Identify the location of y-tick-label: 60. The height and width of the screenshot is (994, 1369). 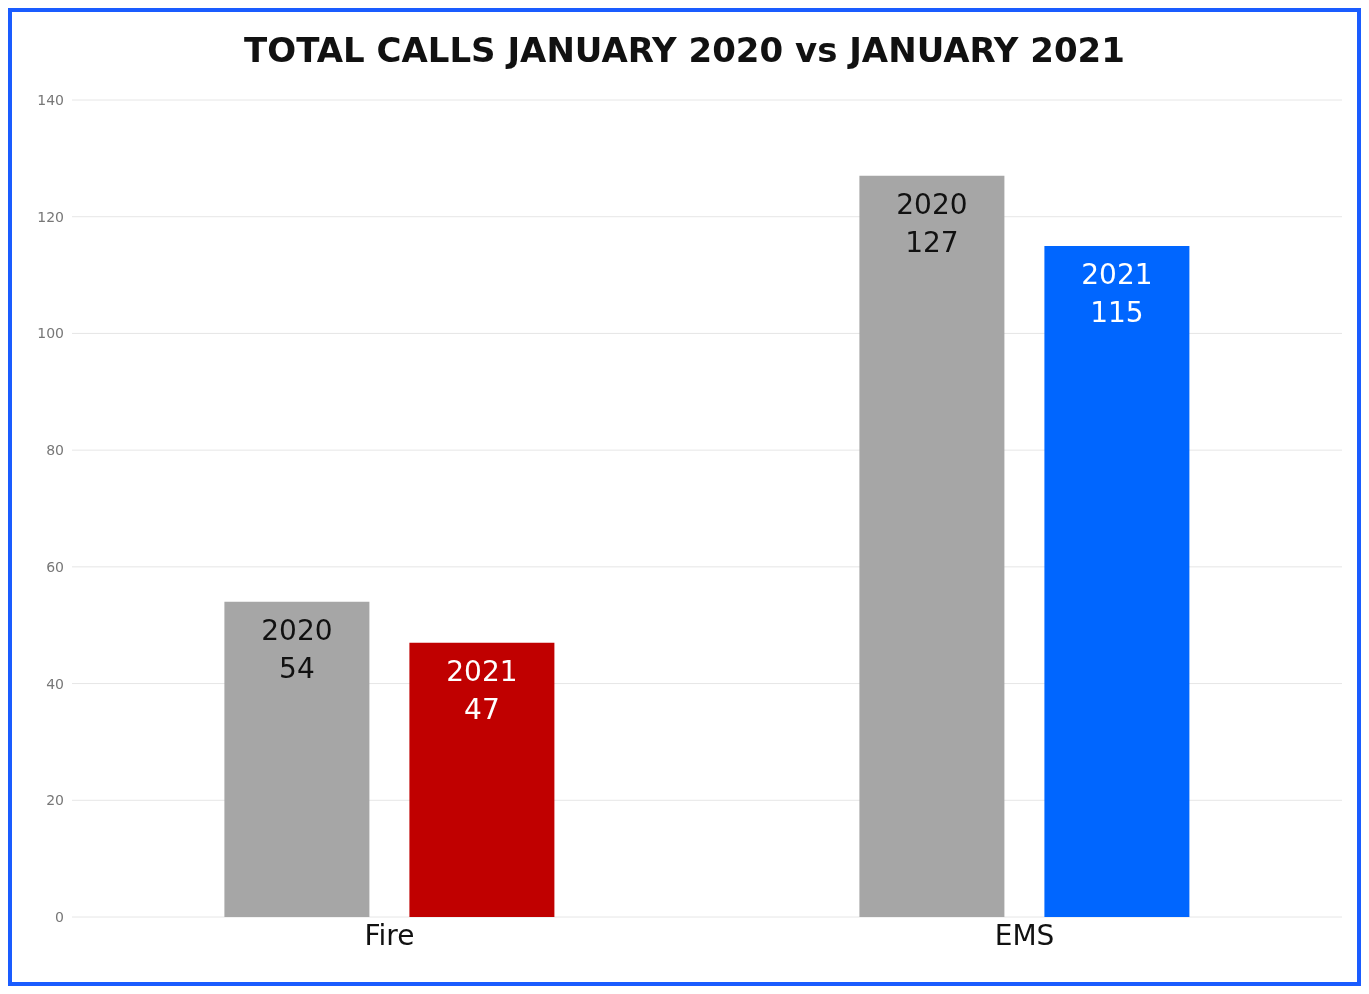
(55, 566).